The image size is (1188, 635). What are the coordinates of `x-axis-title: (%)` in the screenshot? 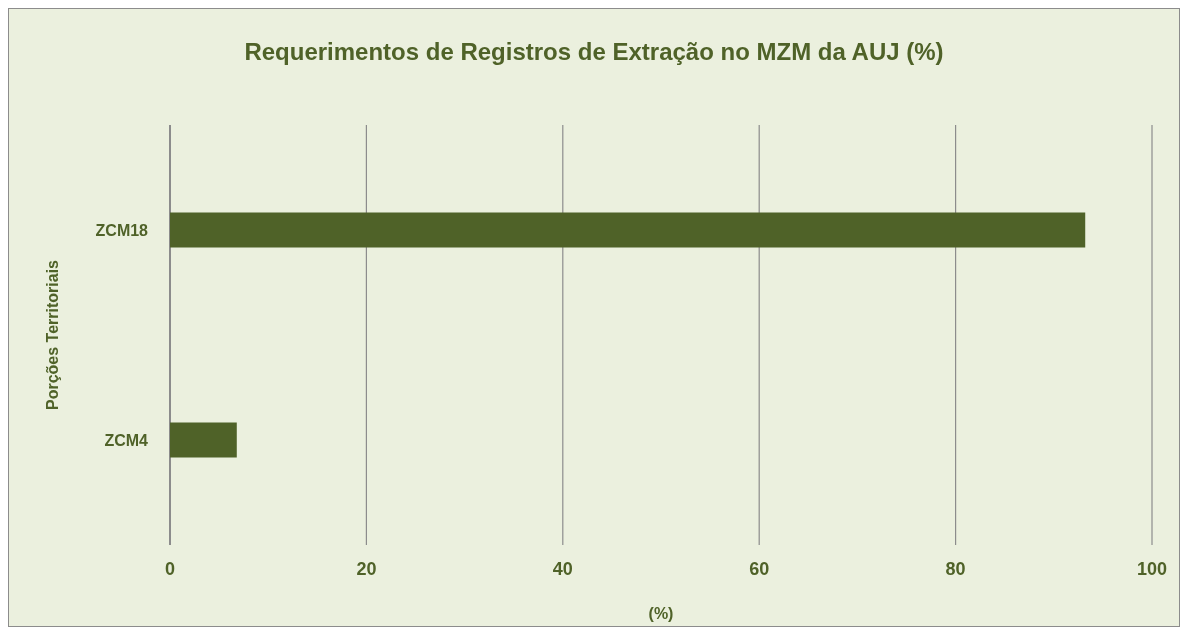 It's located at (661, 613).